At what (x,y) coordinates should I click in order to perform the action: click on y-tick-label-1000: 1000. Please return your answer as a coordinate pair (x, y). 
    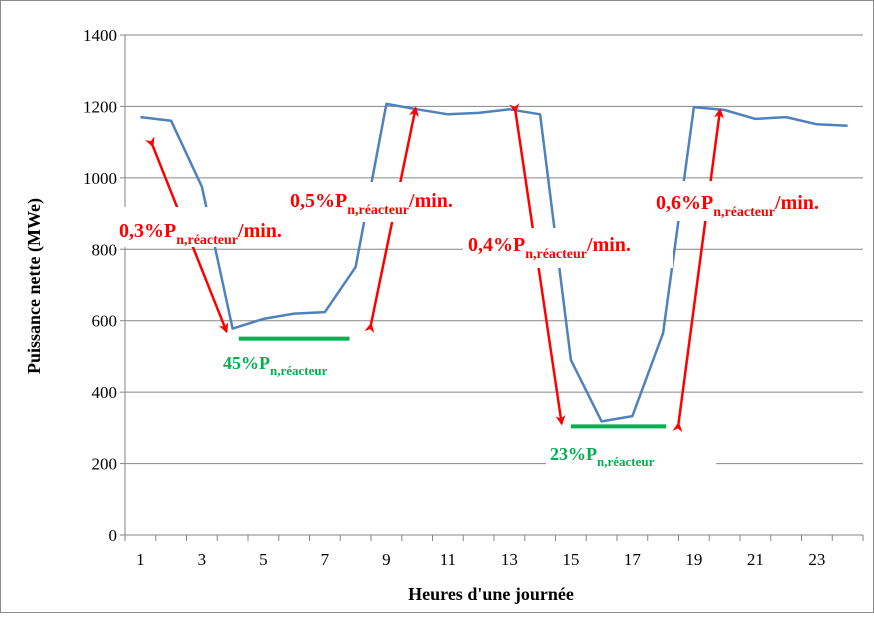
    Looking at the image, I should click on (100, 178).